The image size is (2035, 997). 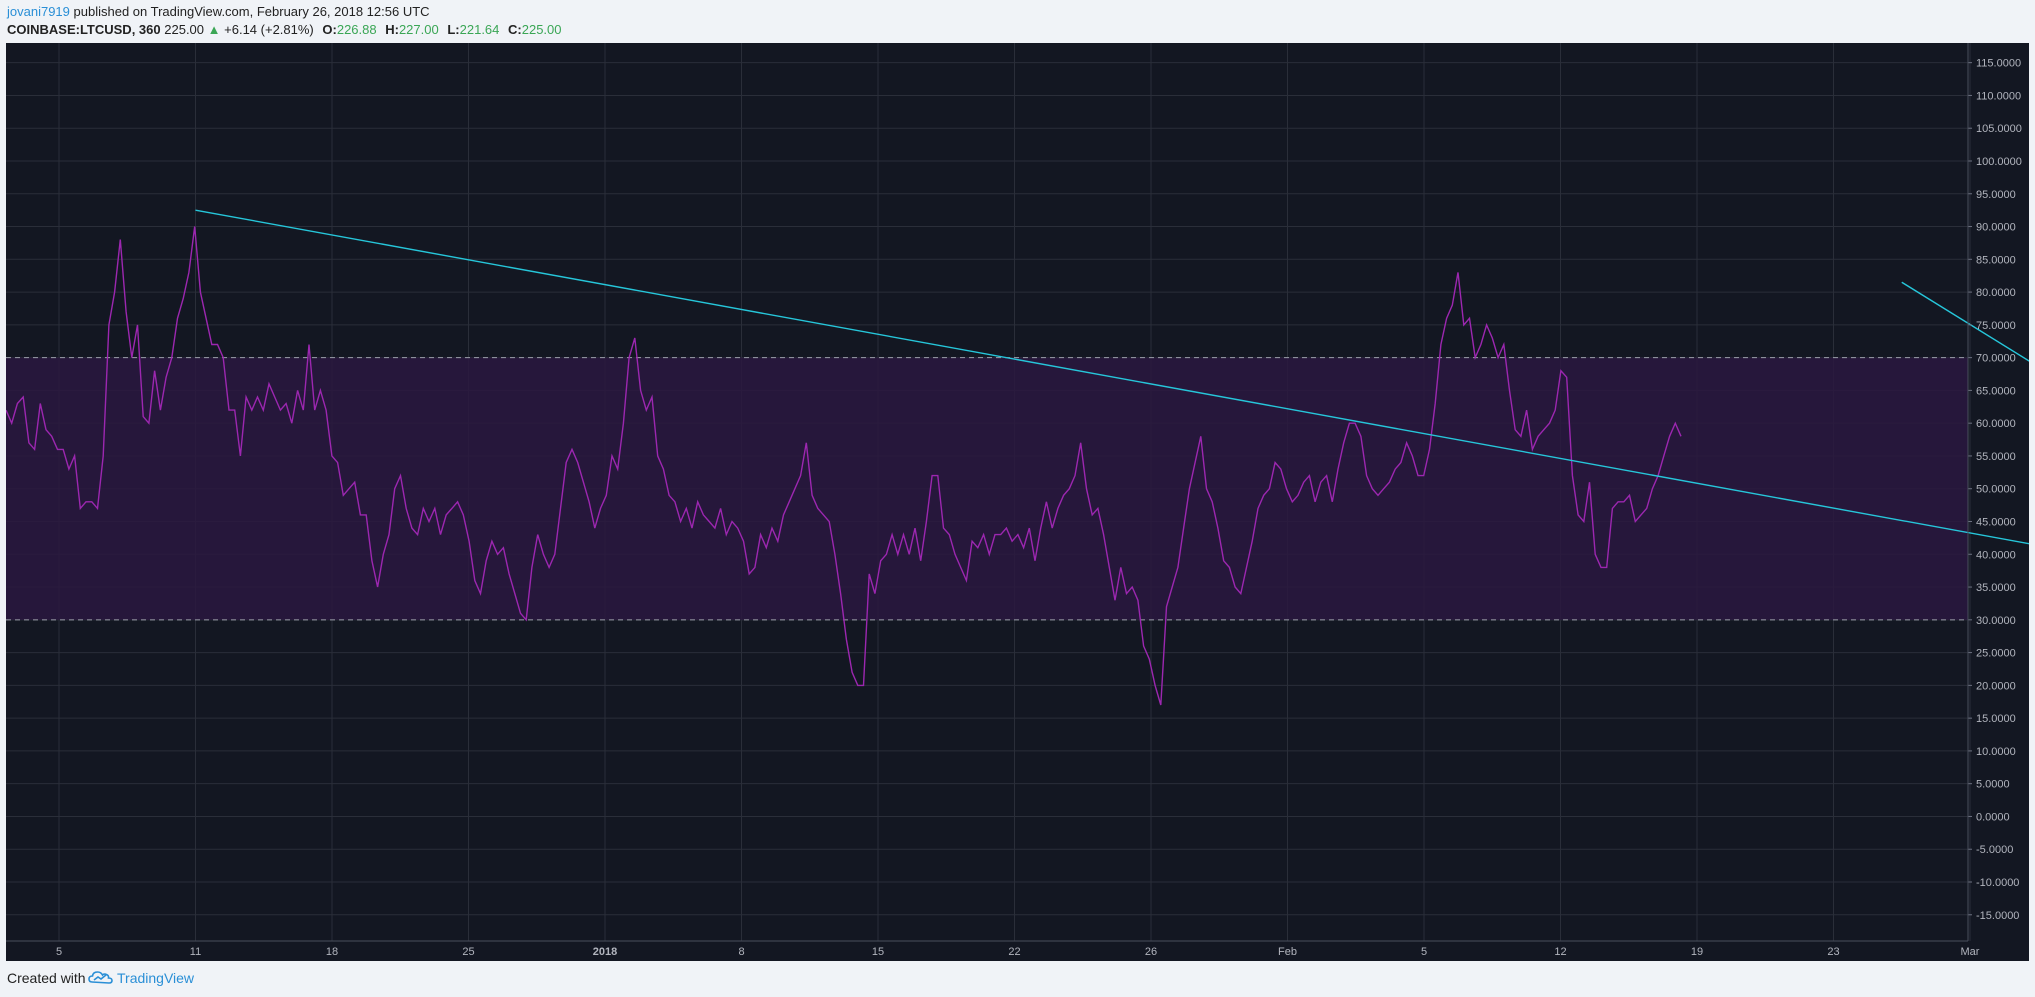 What do you see at coordinates (1970, 952) in the screenshot?
I see `x-tick-label: Mar` at bounding box center [1970, 952].